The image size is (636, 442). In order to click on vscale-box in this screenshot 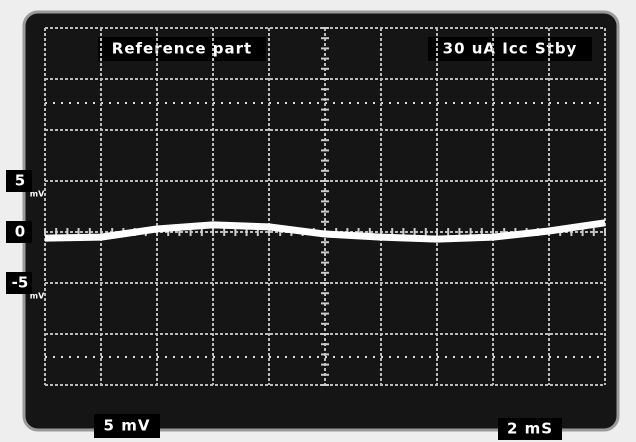, I will do `click(127, 426)`.